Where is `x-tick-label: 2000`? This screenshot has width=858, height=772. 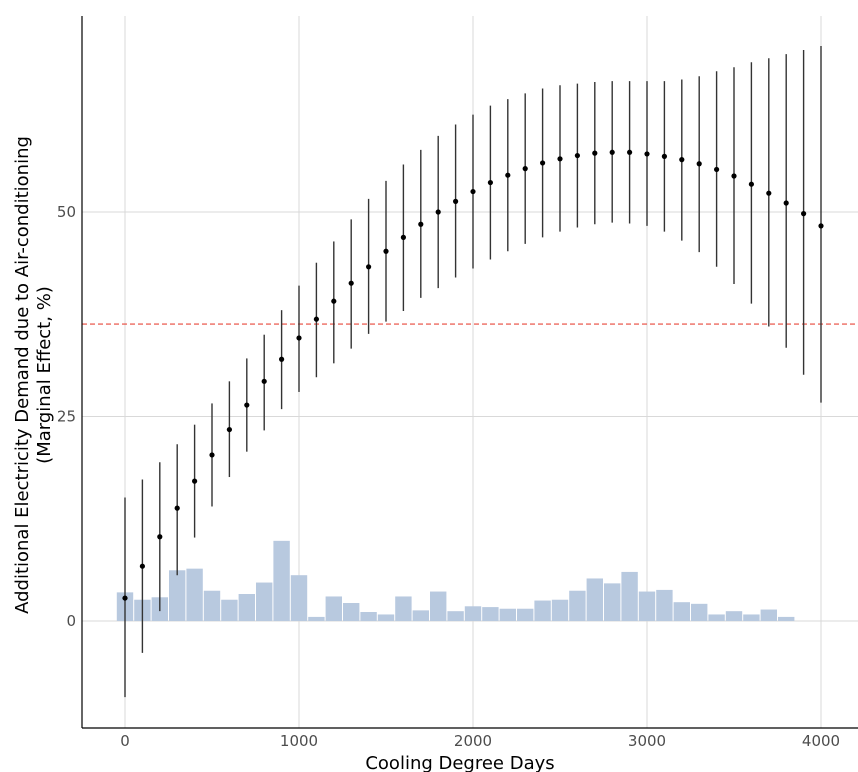
x-tick-label: 2000 is located at coordinates (473, 741).